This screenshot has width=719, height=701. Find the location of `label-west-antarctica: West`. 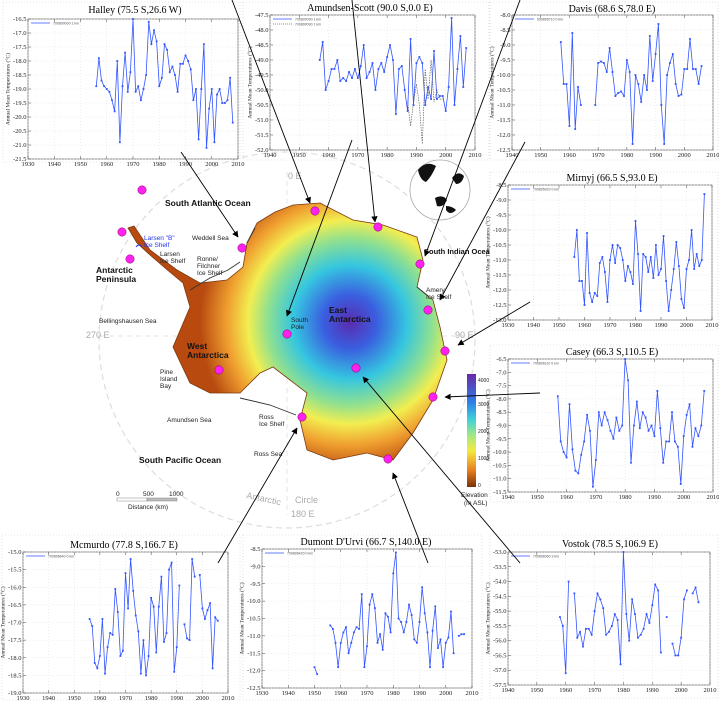

label-west-antarctica: West is located at coordinates (197, 346).